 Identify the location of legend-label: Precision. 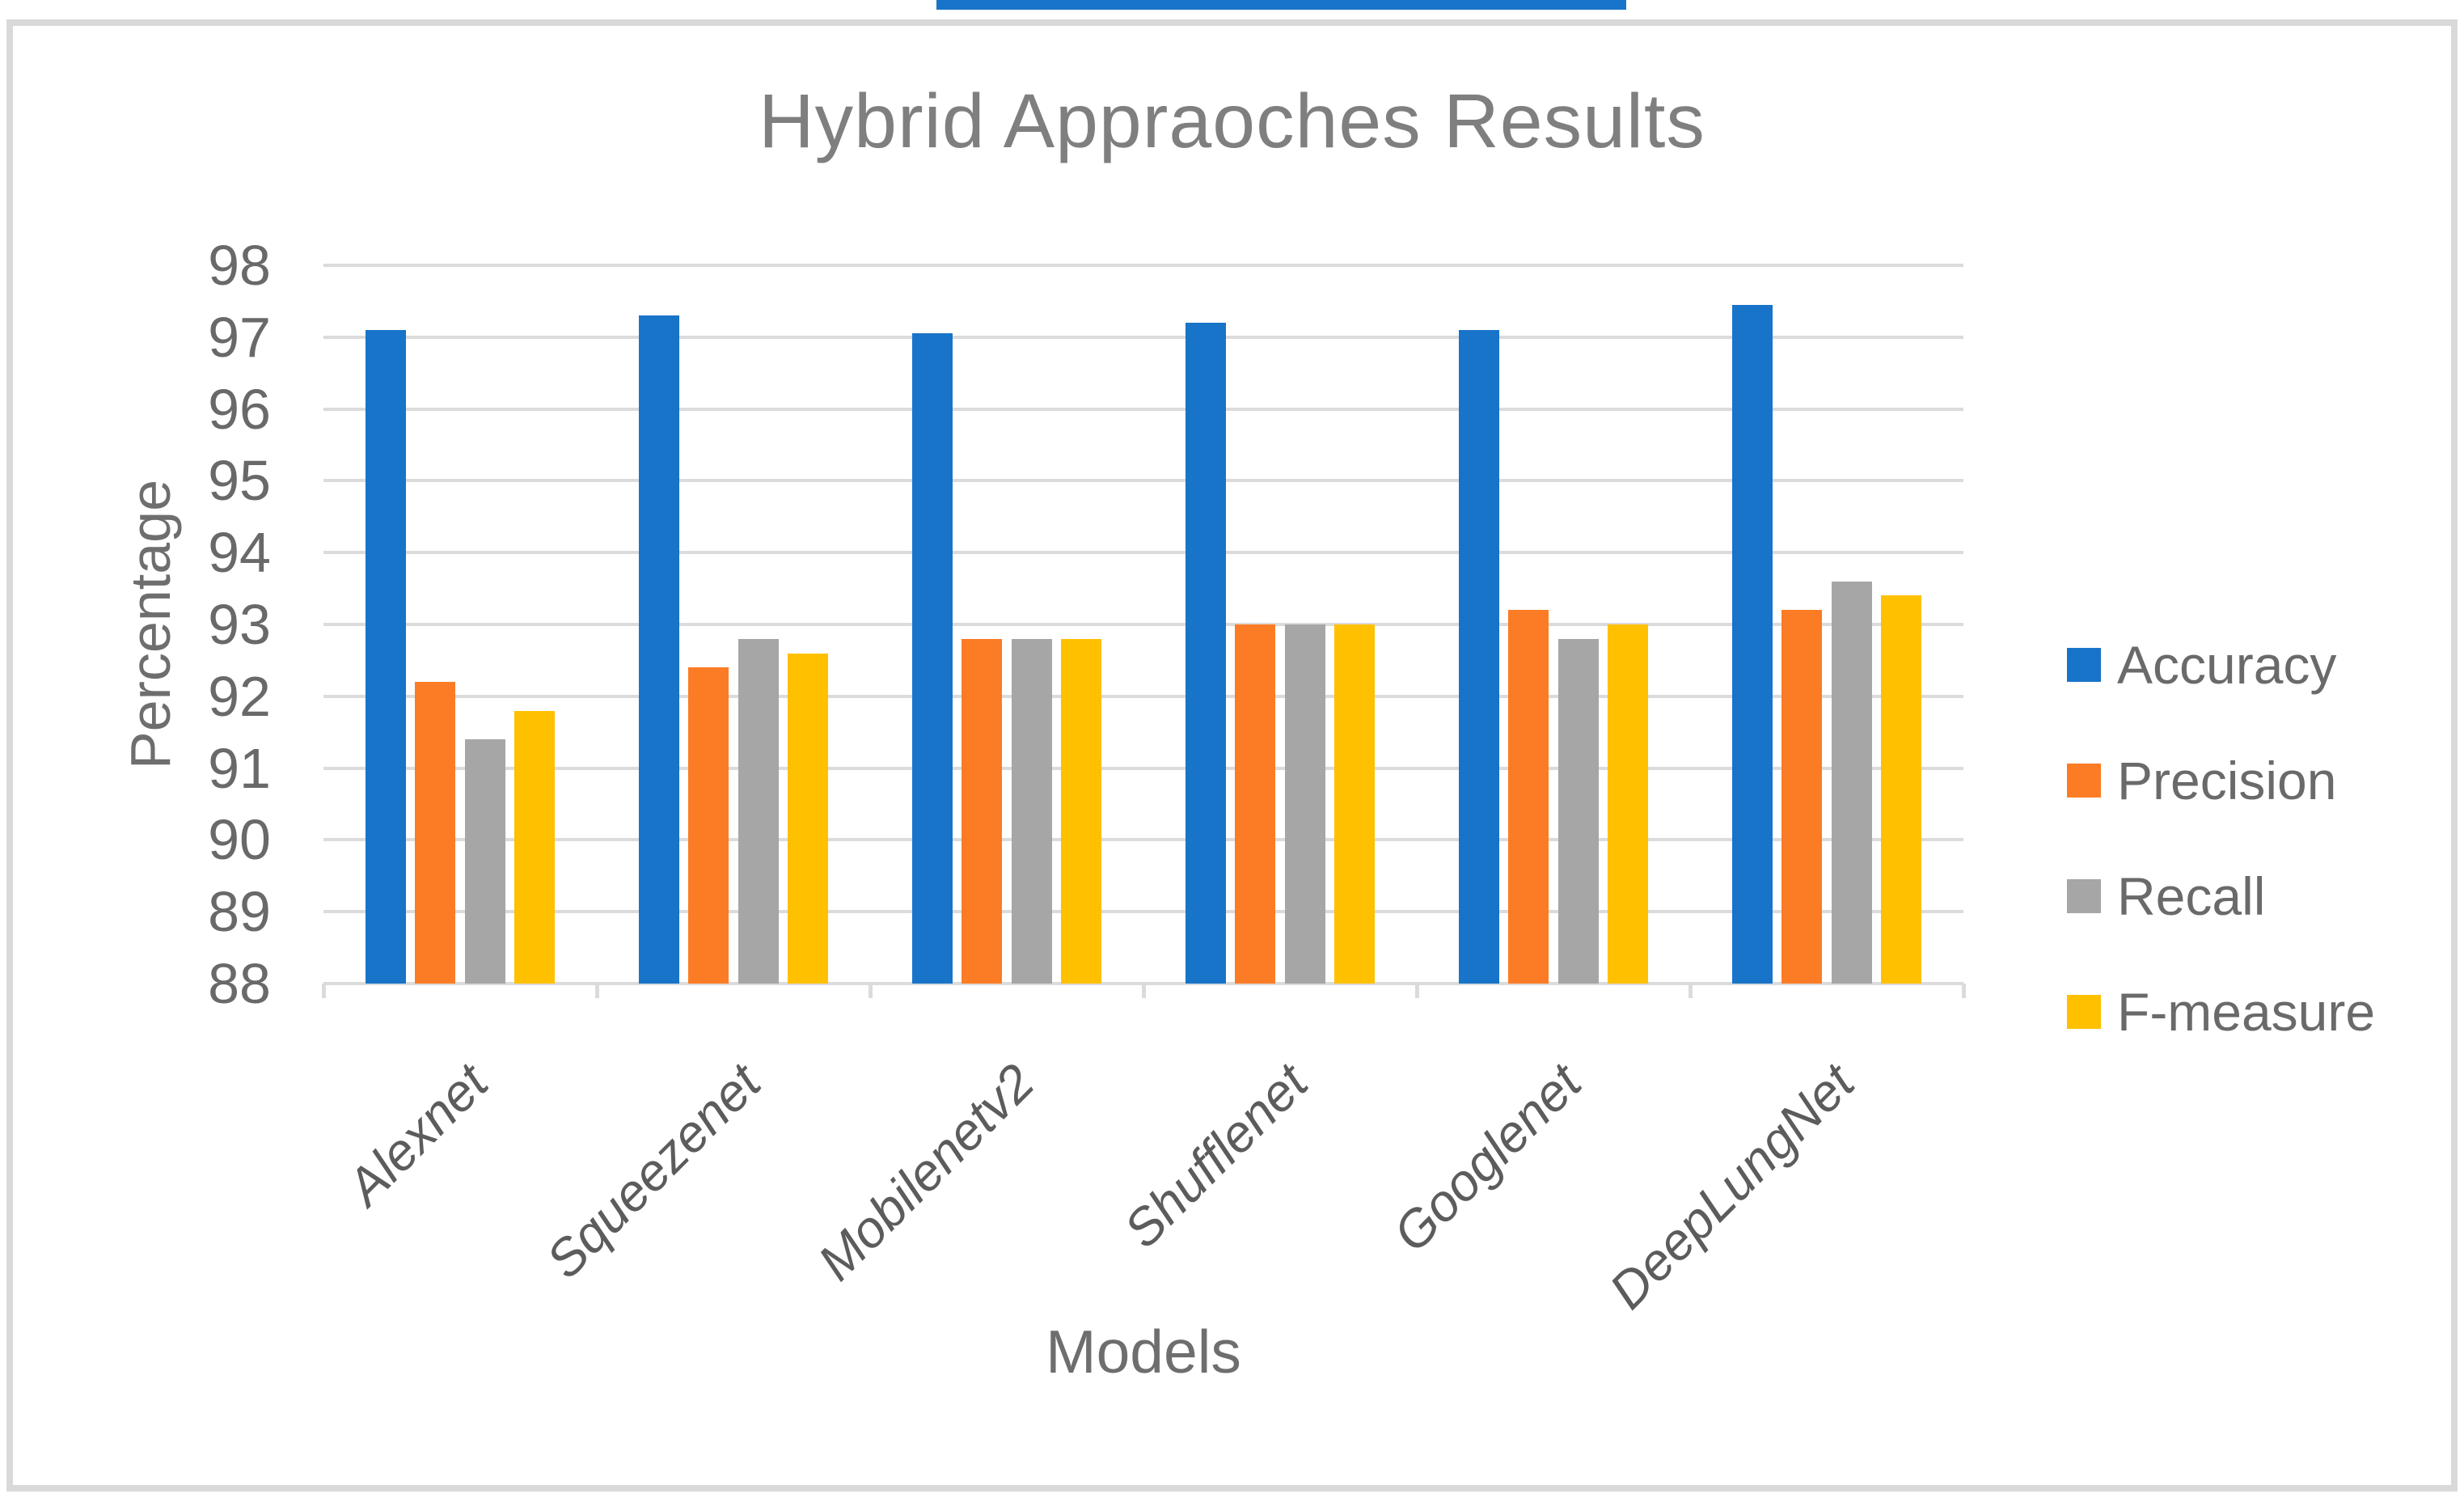
(2227, 780).